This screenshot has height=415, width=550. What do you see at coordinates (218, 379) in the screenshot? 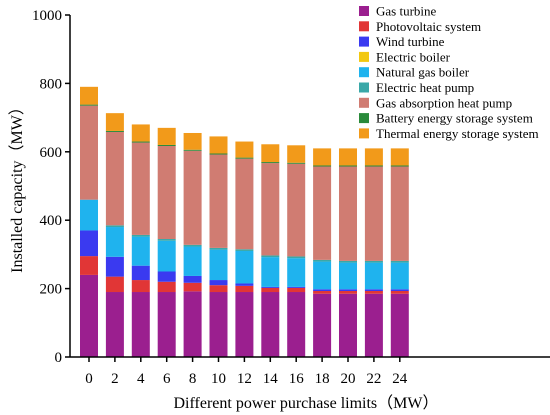
I see `x-tick-label: 10` at bounding box center [218, 379].